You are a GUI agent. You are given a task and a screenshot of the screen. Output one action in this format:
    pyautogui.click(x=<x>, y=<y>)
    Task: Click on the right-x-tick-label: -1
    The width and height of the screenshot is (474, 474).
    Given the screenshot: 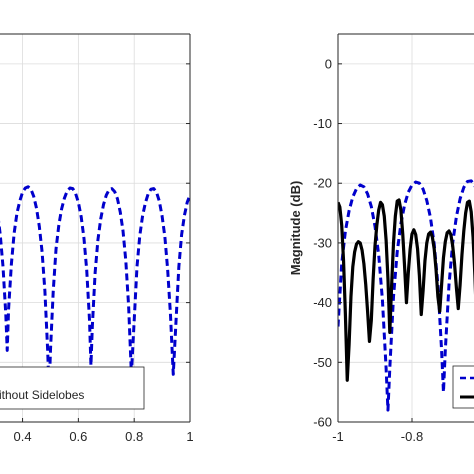 What is the action you would take?
    pyautogui.click(x=338, y=436)
    